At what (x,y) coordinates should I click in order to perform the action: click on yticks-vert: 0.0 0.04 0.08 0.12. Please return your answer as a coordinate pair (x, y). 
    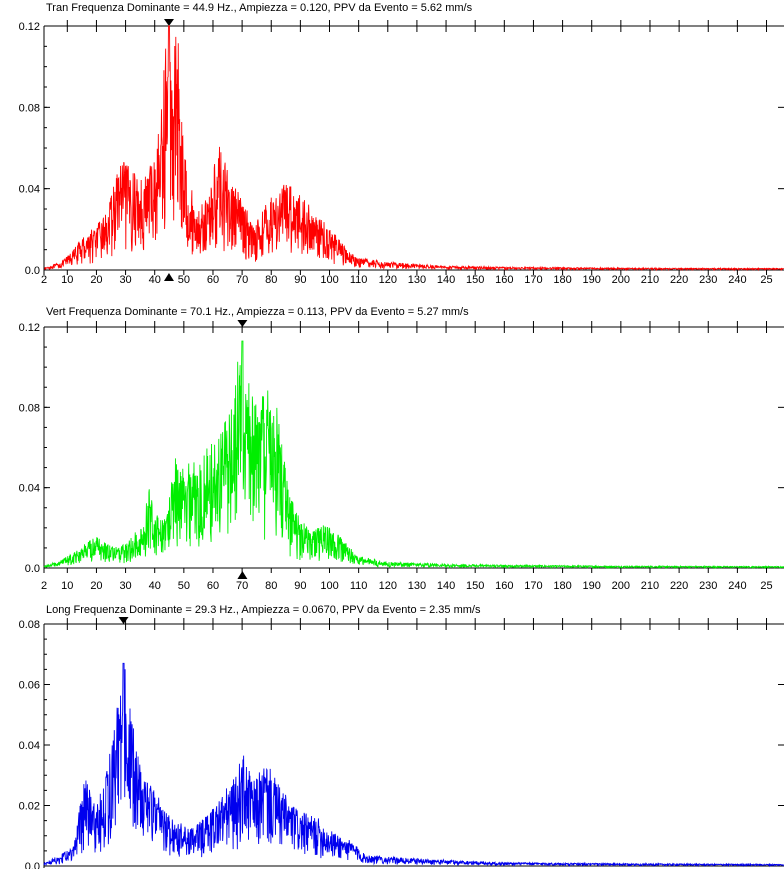
    Looking at the image, I should click on (34, 448).